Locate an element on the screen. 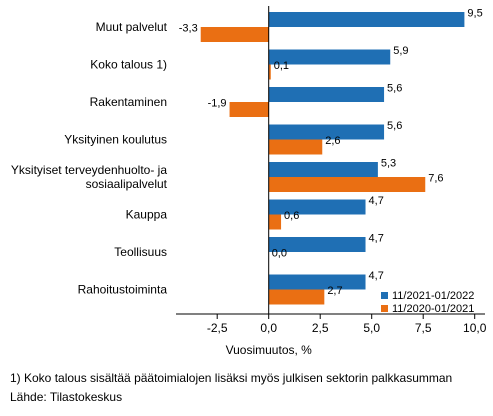 This screenshot has height=416, width=493. data-label: 0,0 is located at coordinates (279, 254).